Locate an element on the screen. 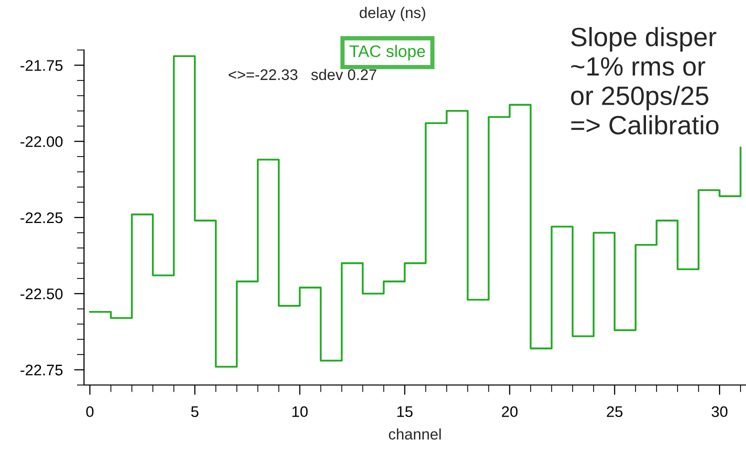  y-tick-label: -22.75 is located at coordinates (41, 370).